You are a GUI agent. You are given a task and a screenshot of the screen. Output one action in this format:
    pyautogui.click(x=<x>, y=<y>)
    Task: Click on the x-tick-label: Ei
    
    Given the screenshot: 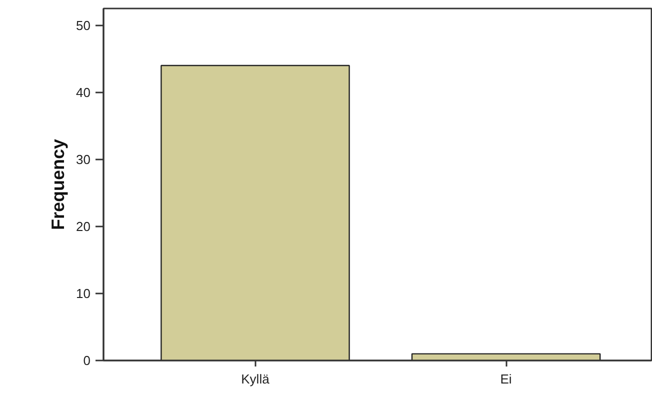 What is the action you would take?
    pyautogui.click(x=506, y=379)
    